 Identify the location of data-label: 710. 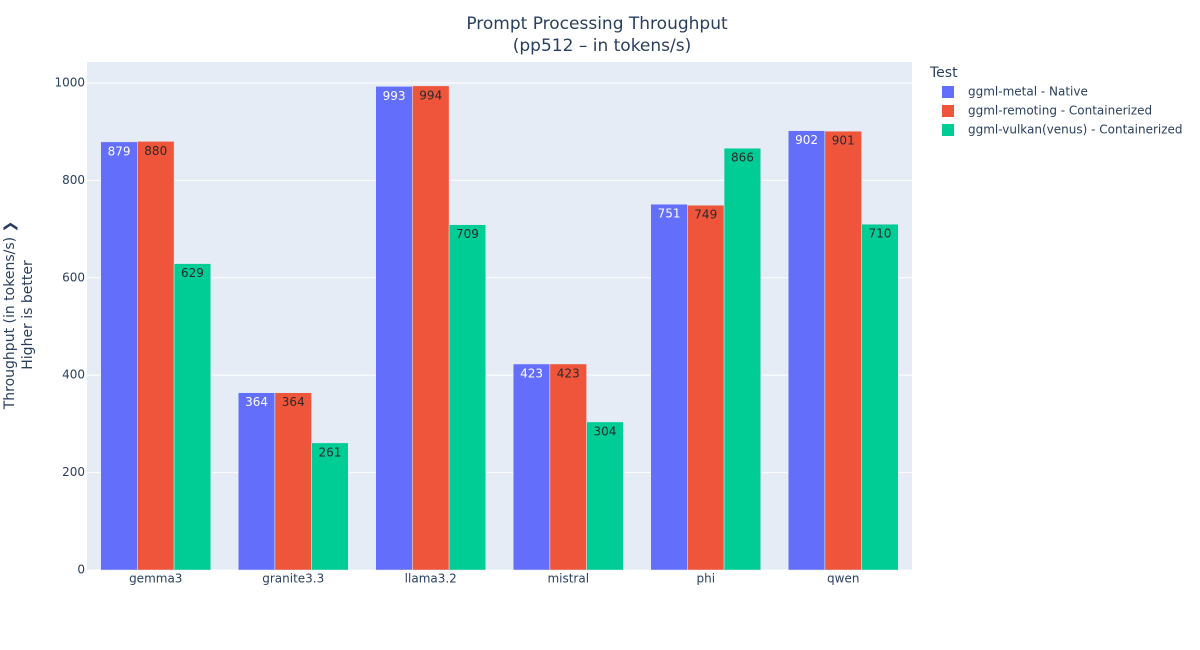
(879, 234).